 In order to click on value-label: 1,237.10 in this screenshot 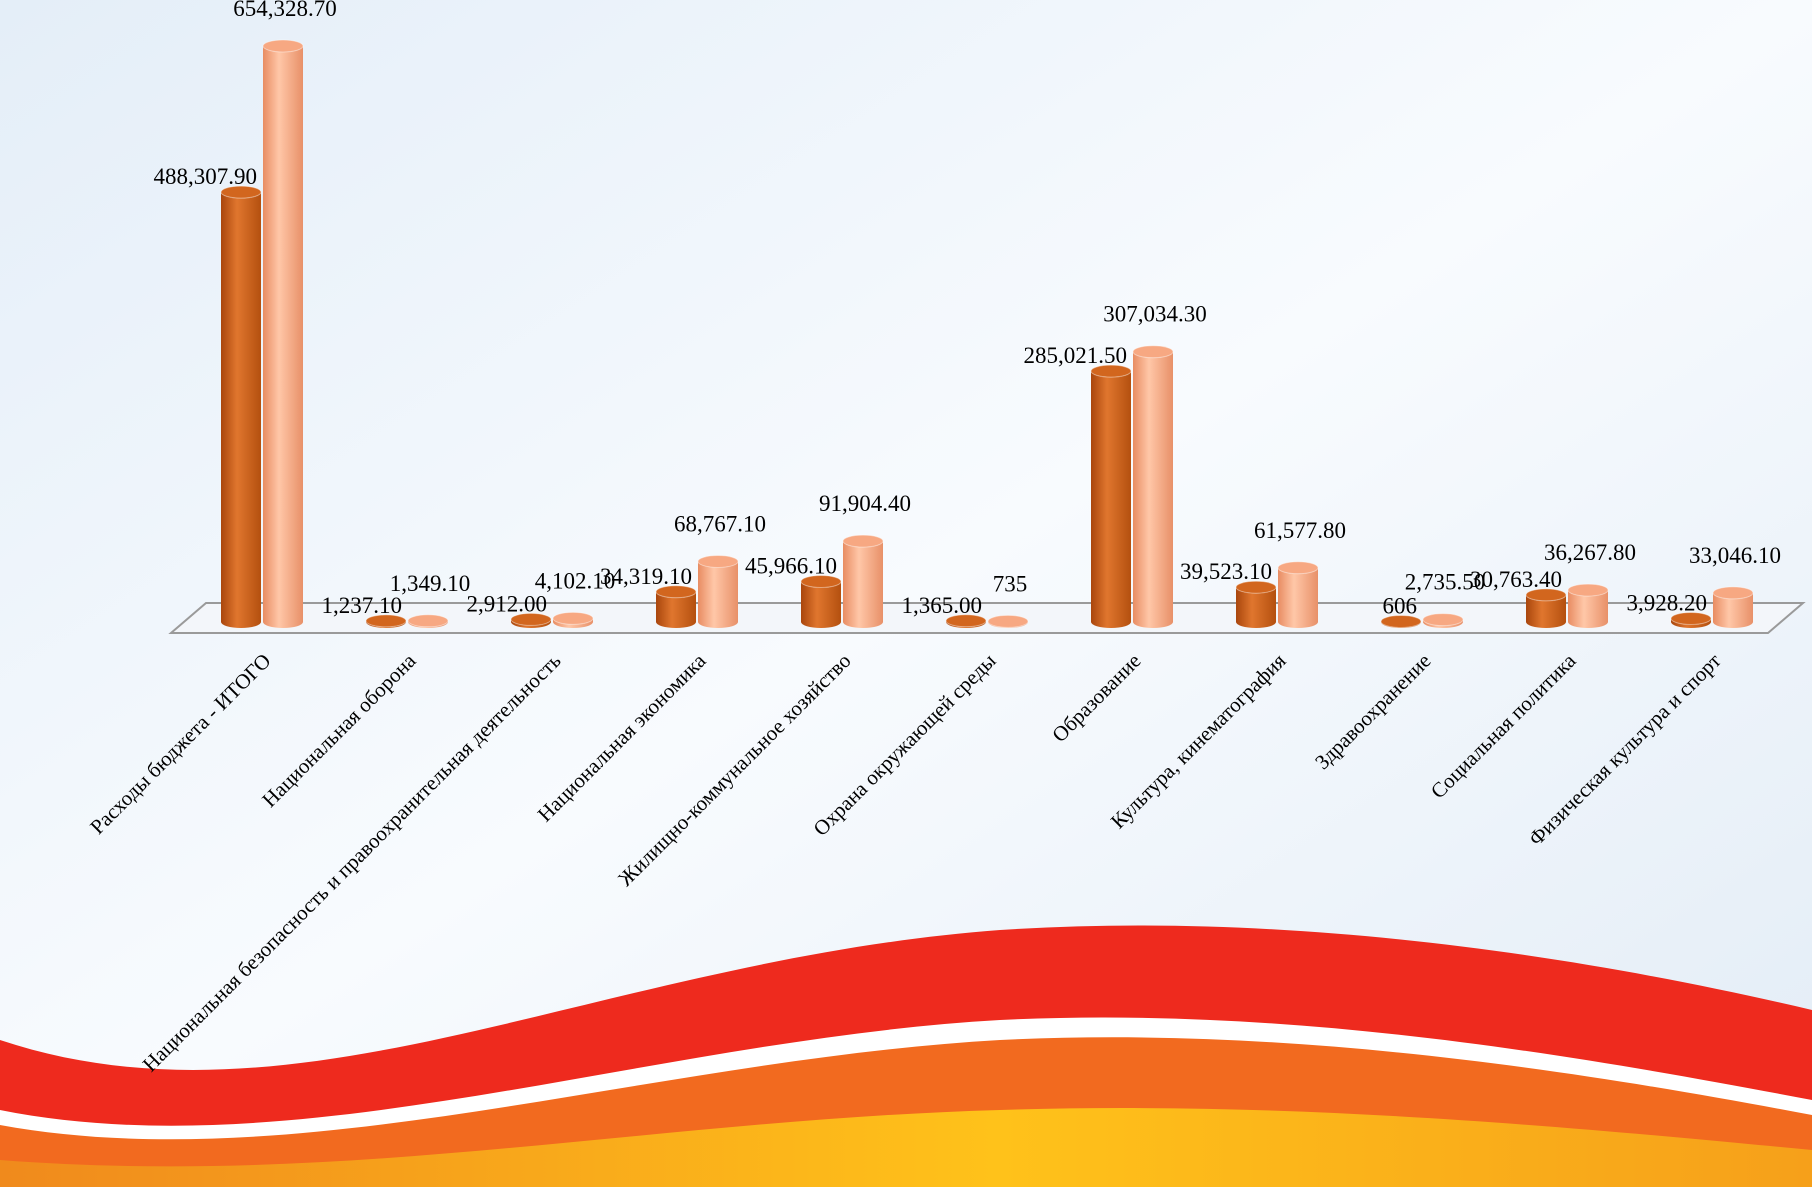, I will do `click(362, 605)`.